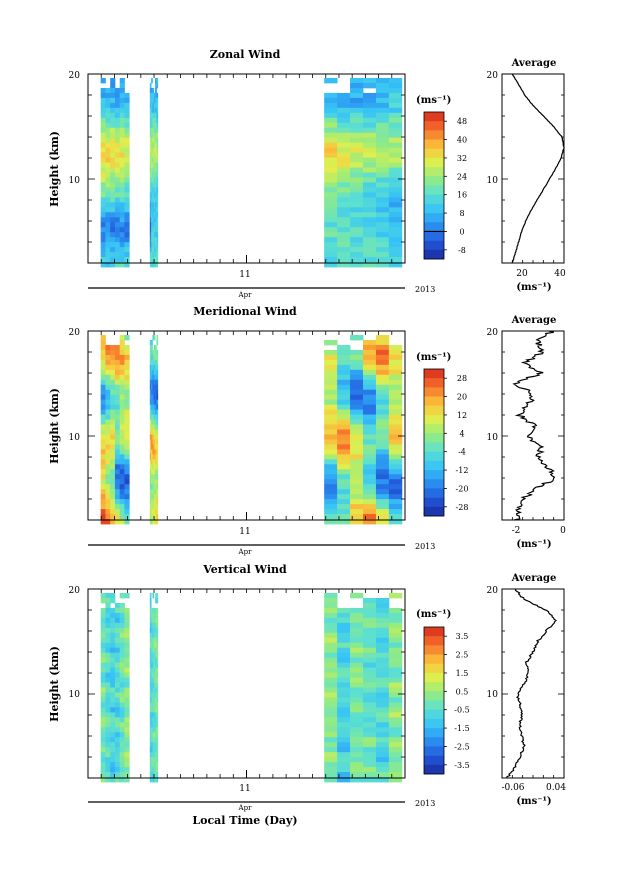 This screenshot has height=876, width=620. I want to click on colorbar-frame, so click(434, 185).